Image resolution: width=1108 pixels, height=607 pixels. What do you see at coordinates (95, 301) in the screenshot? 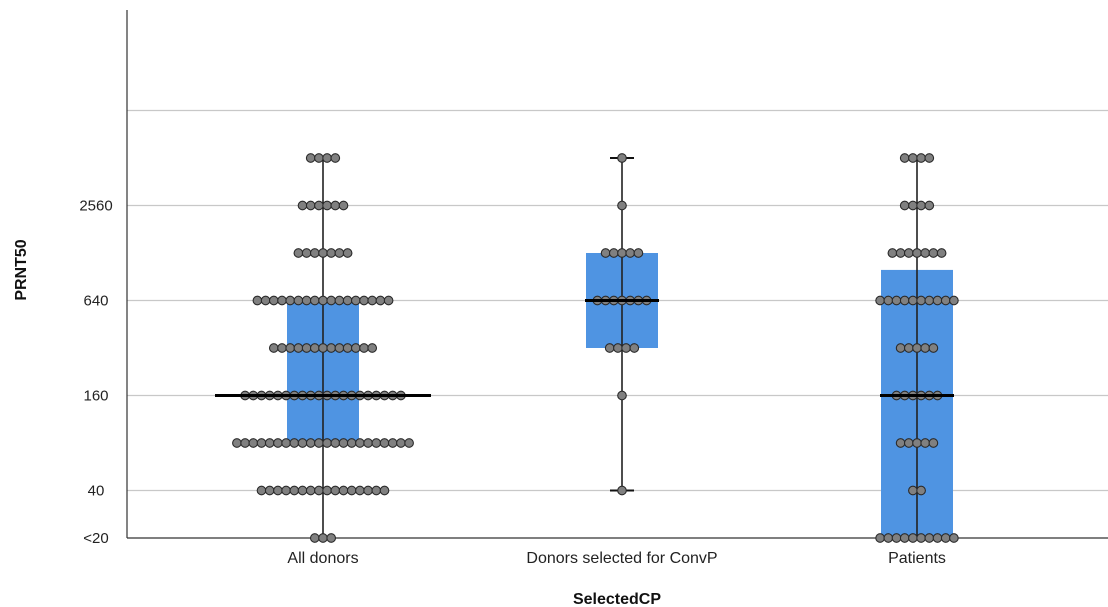
I see `y-tick-label: 640` at bounding box center [95, 301].